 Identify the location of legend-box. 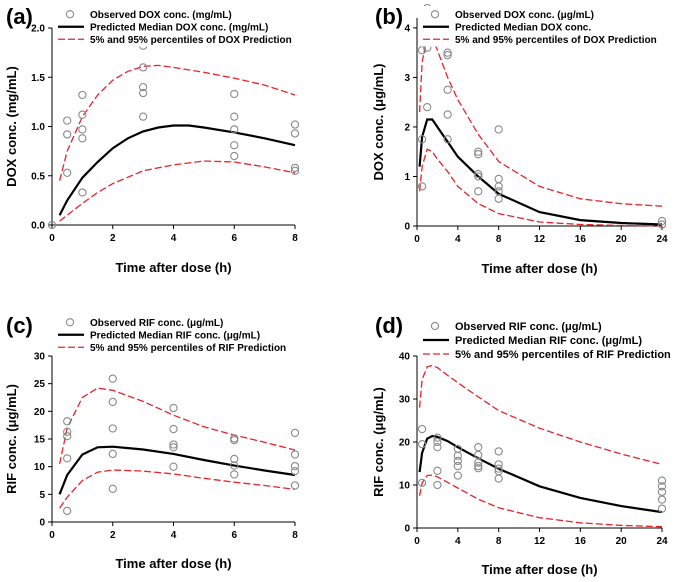
(543, 339).